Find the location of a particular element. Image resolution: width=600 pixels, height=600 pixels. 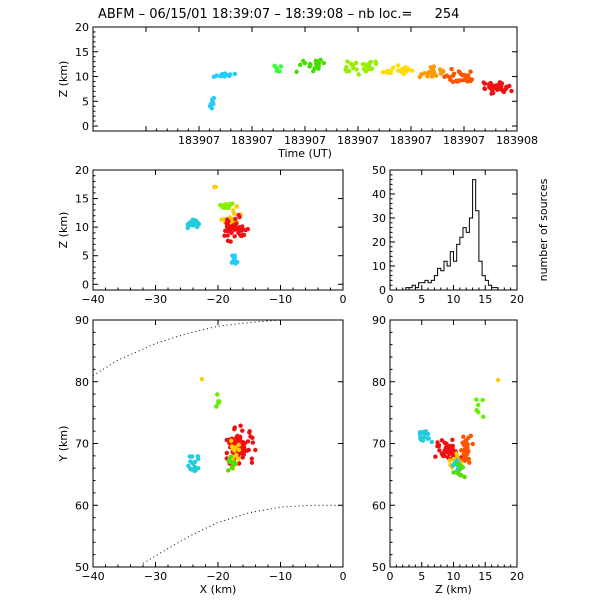

source-count: 254 is located at coordinates (447, 14).